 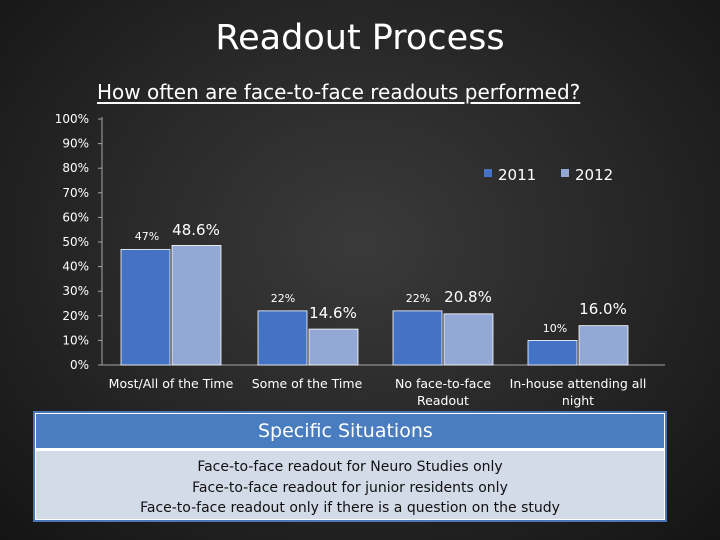 What do you see at coordinates (75, 291) in the screenshot?
I see `y-tick-label: 30%` at bounding box center [75, 291].